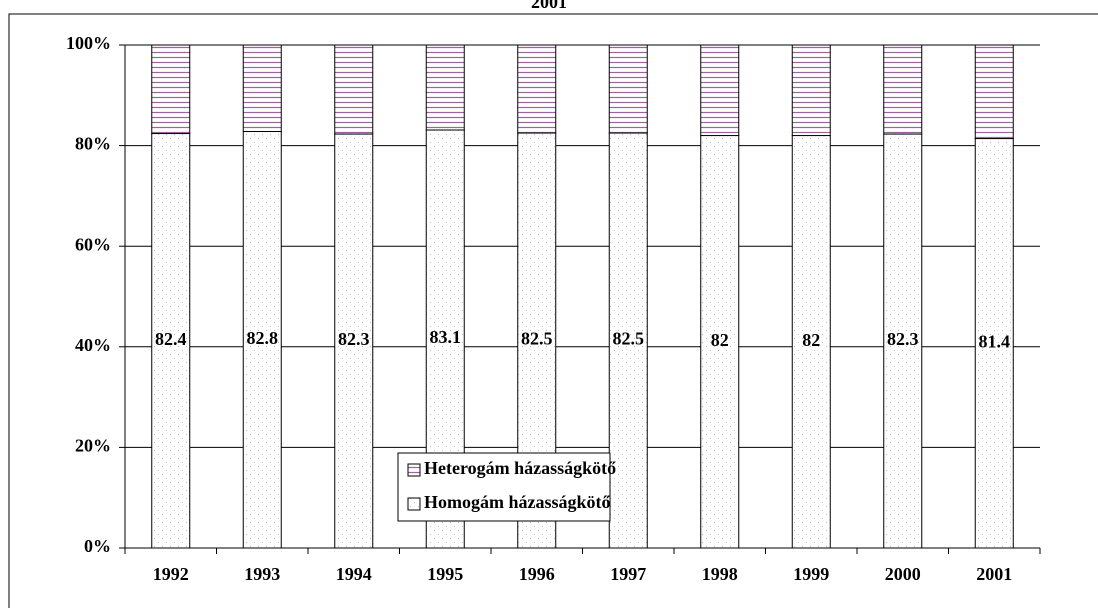 The image size is (1098, 608). I want to click on y-tick-label: 80%, so click(93, 144).